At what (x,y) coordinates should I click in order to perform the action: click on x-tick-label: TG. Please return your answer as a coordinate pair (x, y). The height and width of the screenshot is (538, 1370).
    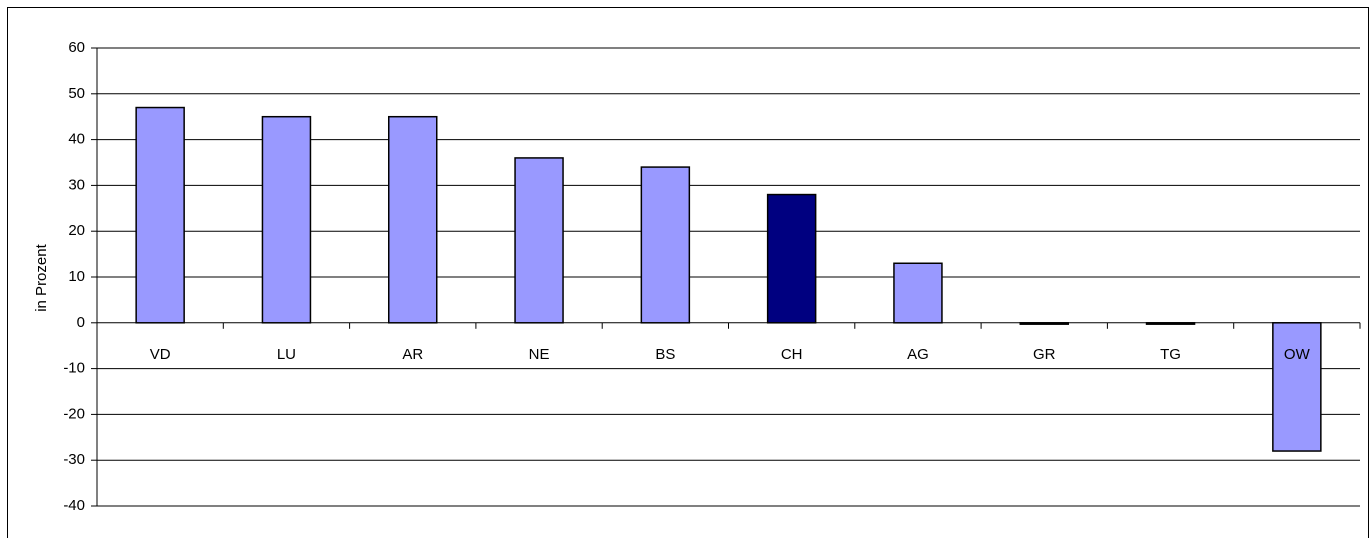
    Looking at the image, I should click on (1170, 354).